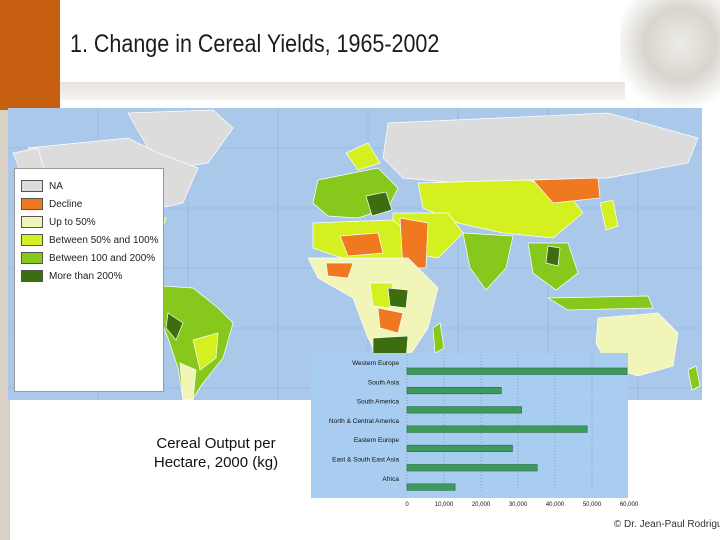 The height and width of the screenshot is (540, 720). I want to click on legend-label: Between 50% and 100%, so click(104, 240).